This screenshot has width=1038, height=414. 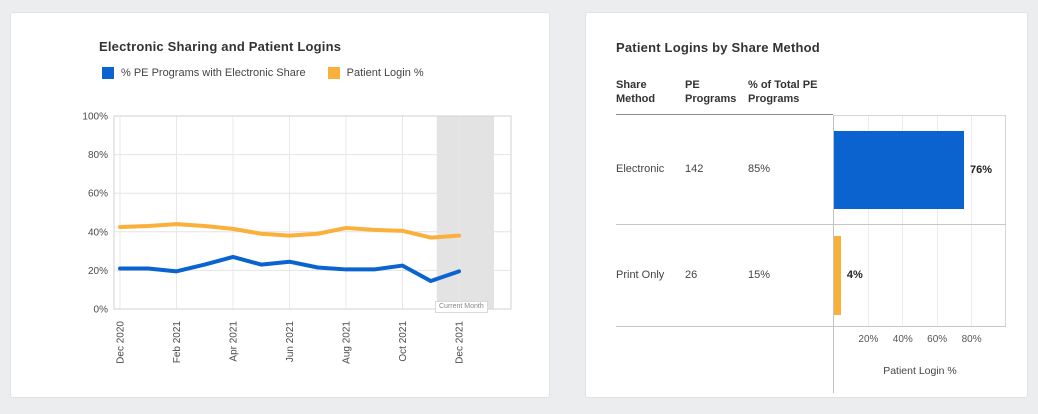 I want to click on x-tick-label: Aug 2021, so click(x=347, y=342).